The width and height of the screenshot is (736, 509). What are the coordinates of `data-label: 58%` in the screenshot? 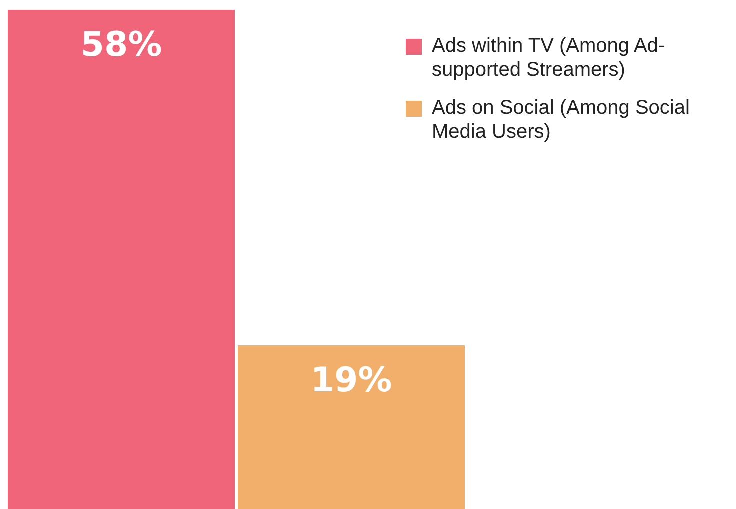 It's located at (121, 45).